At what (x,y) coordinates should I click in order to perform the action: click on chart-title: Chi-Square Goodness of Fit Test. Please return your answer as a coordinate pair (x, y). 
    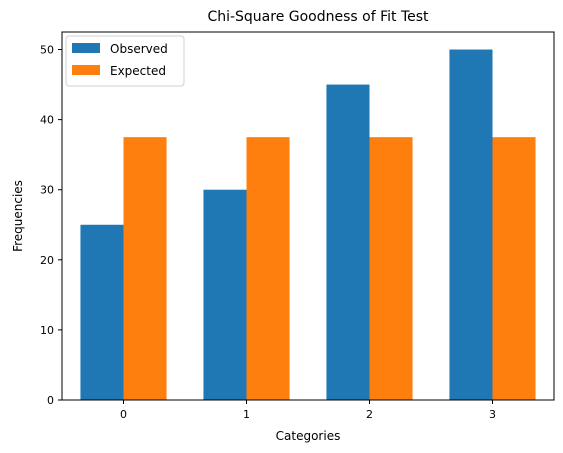
    Looking at the image, I should click on (318, 17).